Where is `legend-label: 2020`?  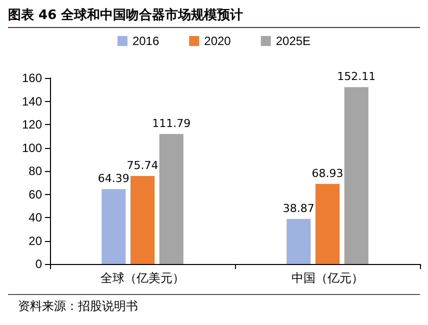
legend-label: 2020 is located at coordinates (218, 41).